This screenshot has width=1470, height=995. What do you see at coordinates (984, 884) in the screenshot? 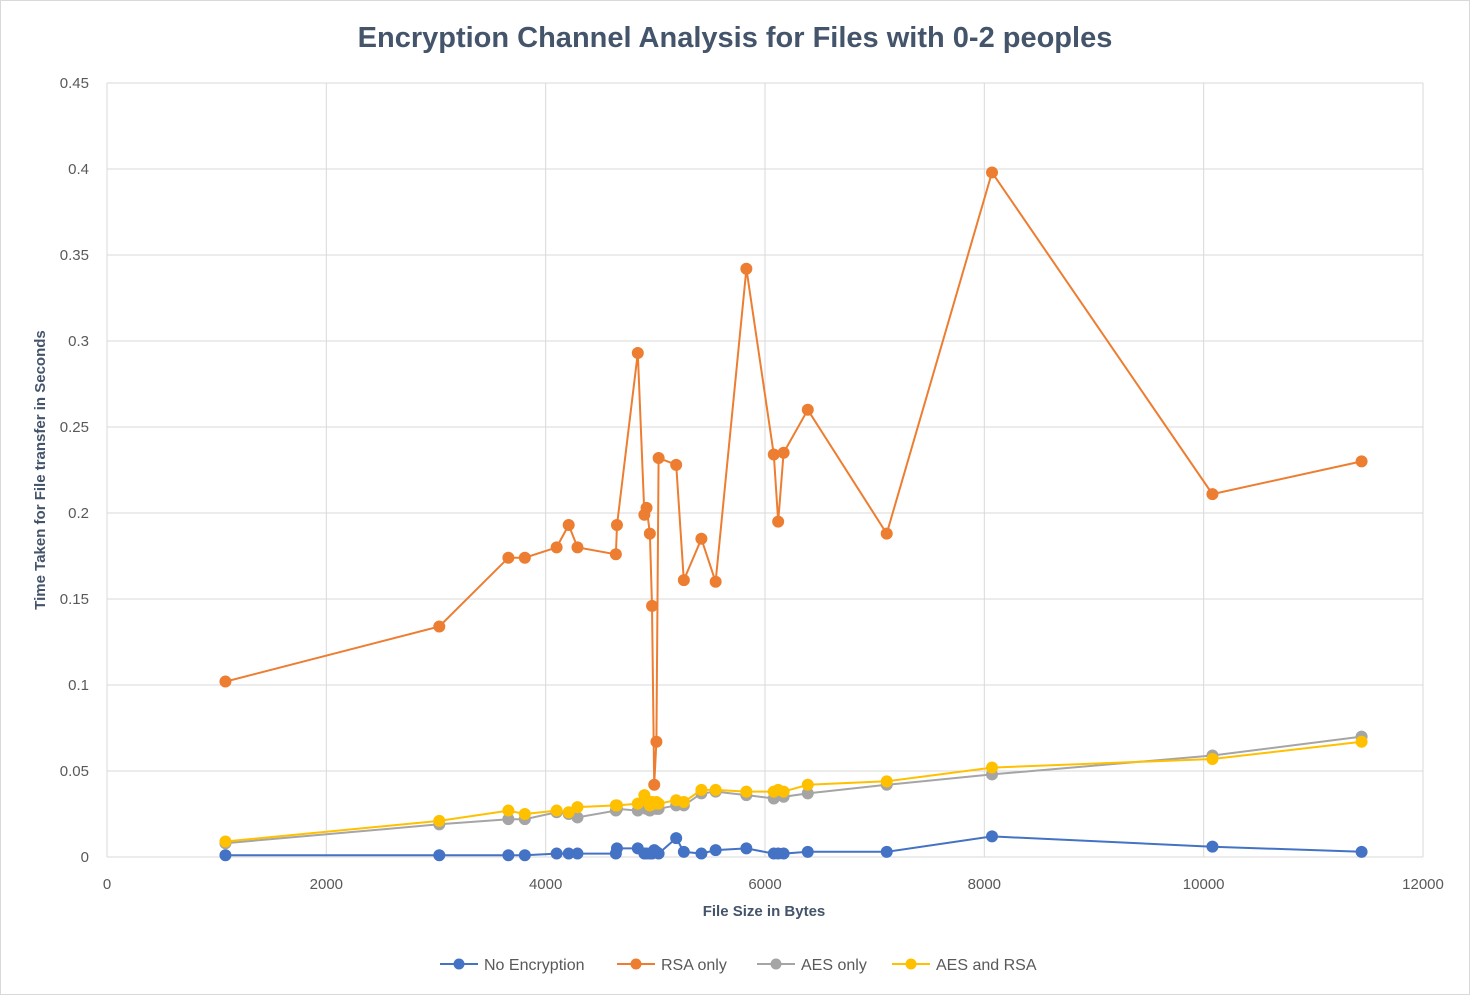
I see `x-tick-label: 8000` at bounding box center [984, 884].